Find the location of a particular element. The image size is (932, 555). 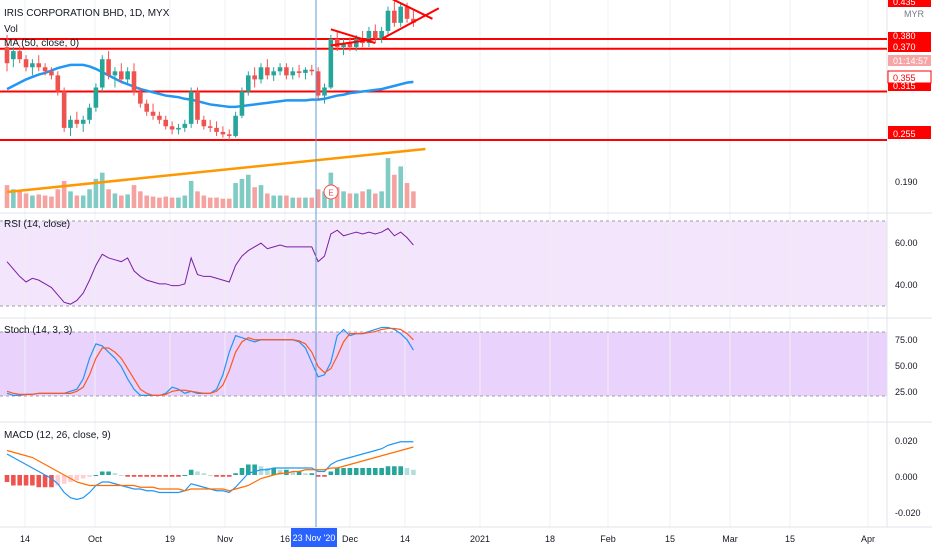

stoch-axis-label: 75.00 is located at coordinates (906, 340).